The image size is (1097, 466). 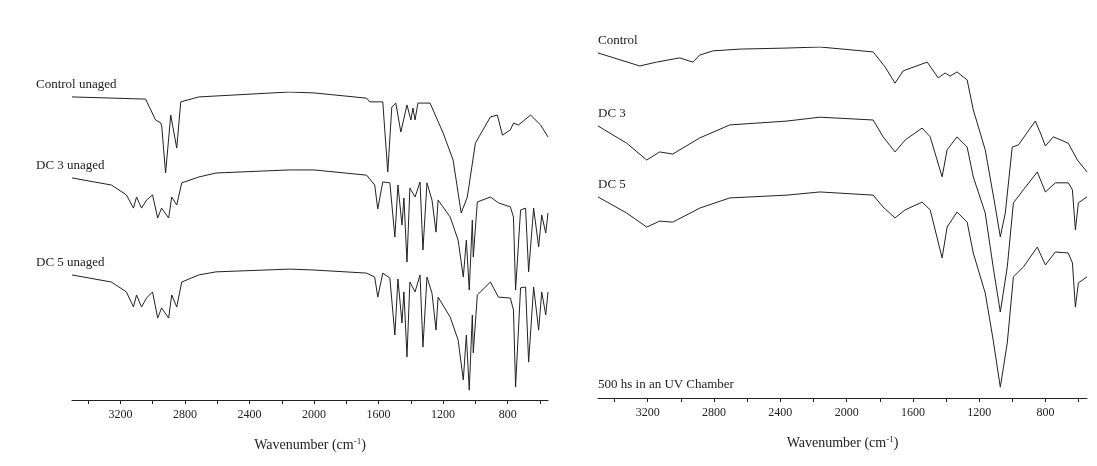 What do you see at coordinates (71, 261) in the screenshot?
I see `series-label: DC 5 unaged` at bounding box center [71, 261].